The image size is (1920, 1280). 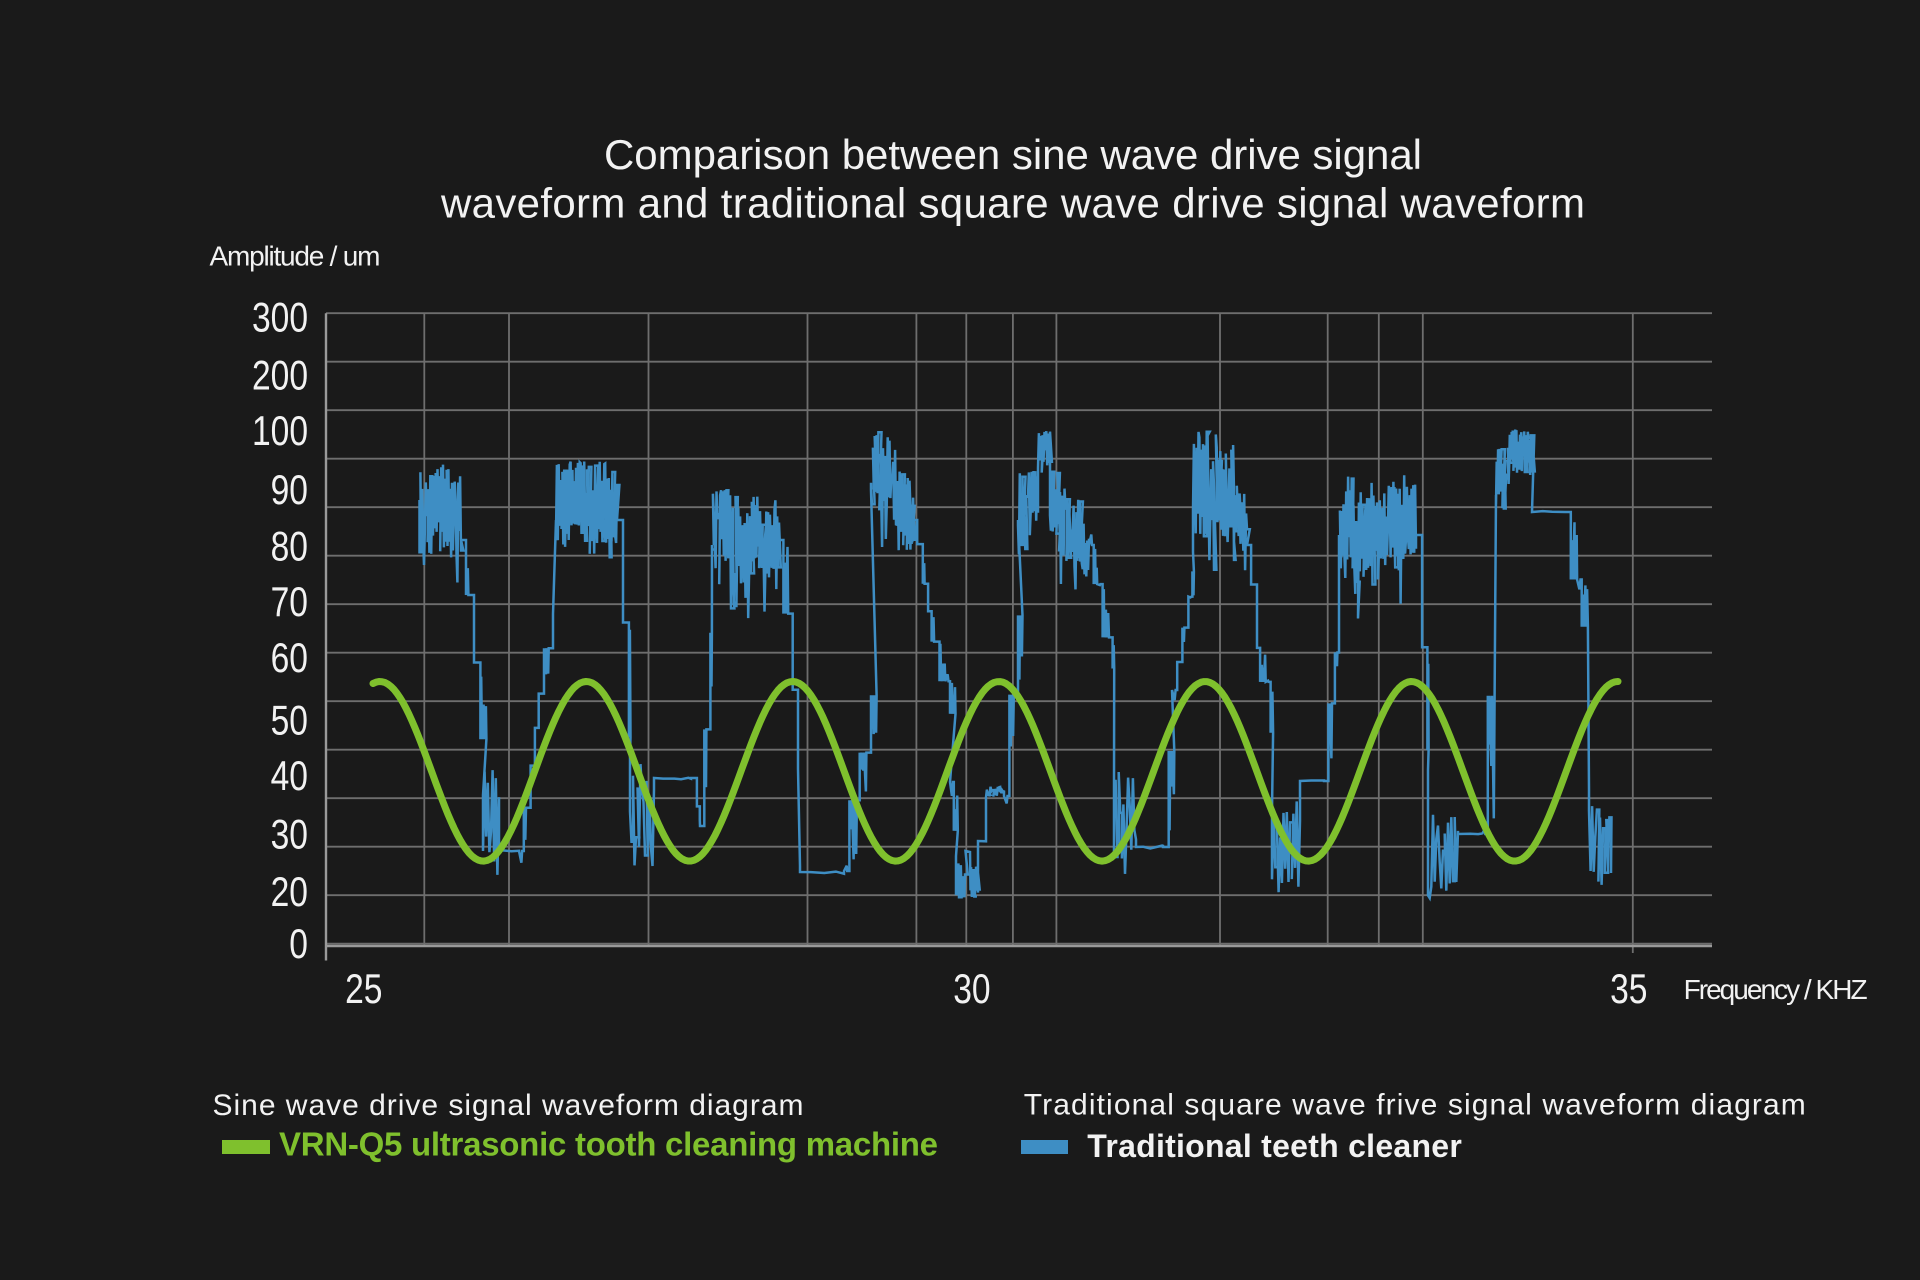 What do you see at coordinates (608, 1144) in the screenshot?
I see `svg-text:VRN-Q5 ultrasonic tooth cleani: VRN-Q5 ultrasonic tooth cleaning machine` at bounding box center [608, 1144].